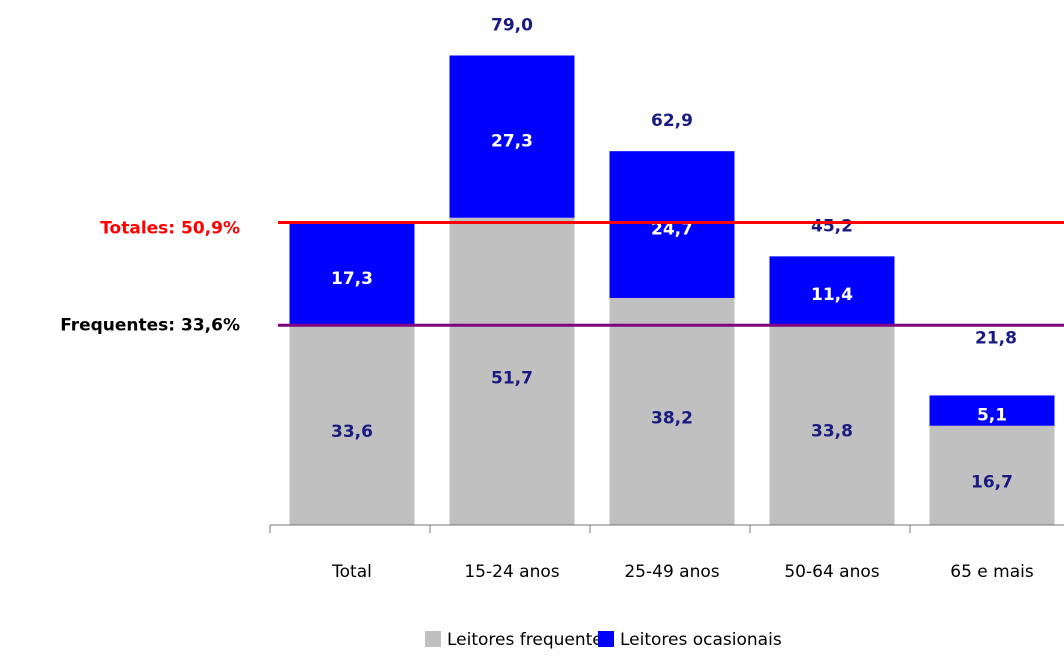 The height and width of the screenshot is (657, 1064). Describe the element at coordinates (352, 279) in the screenshot. I see `value-label: 17,3` at that location.